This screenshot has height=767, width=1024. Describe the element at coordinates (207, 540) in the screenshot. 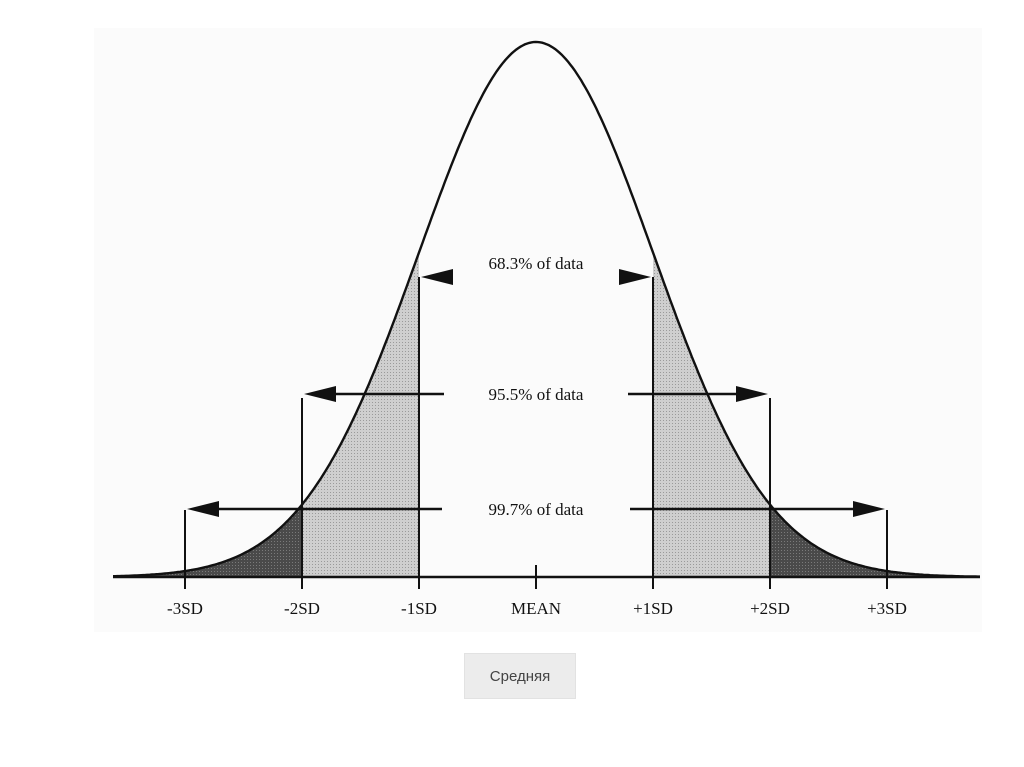

I see `shaded-tail-left` at that location.